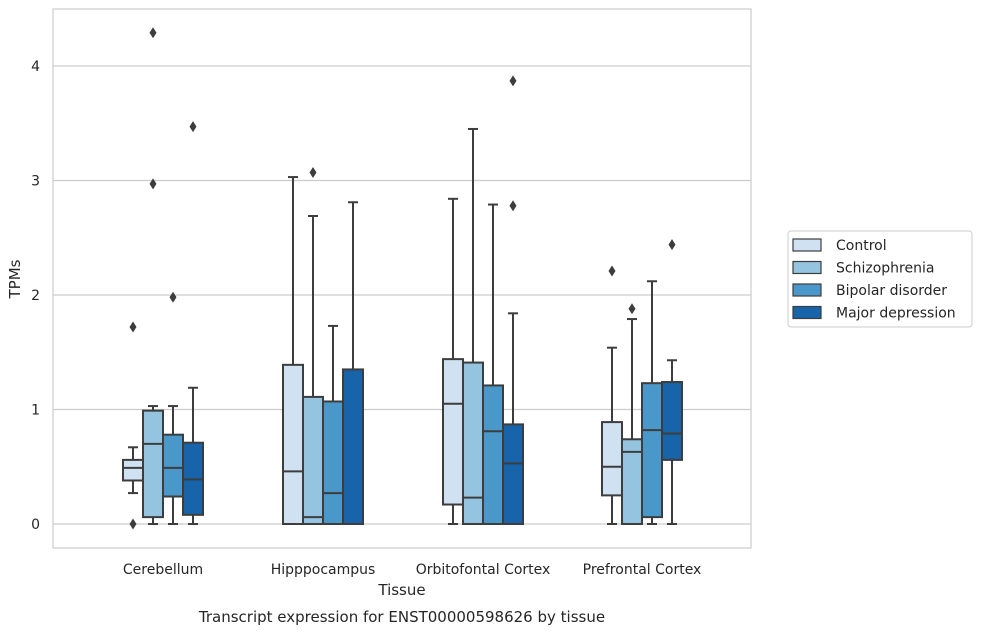 The width and height of the screenshot is (983, 634). What do you see at coordinates (861, 246) in the screenshot?
I see `legend-label-1: Control` at bounding box center [861, 246].